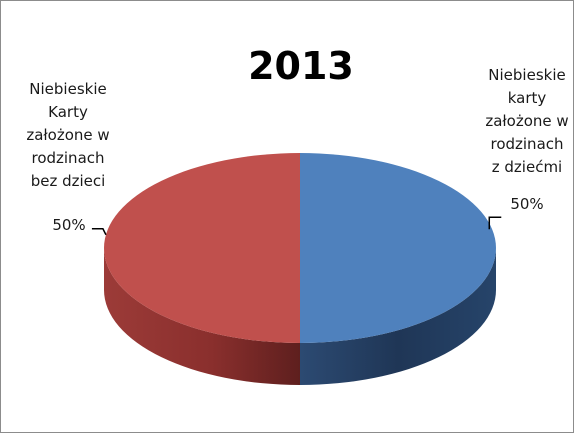  Describe the element at coordinates (68, 181) in the screenshot. I see `label-line: bez dzieci` at that location.